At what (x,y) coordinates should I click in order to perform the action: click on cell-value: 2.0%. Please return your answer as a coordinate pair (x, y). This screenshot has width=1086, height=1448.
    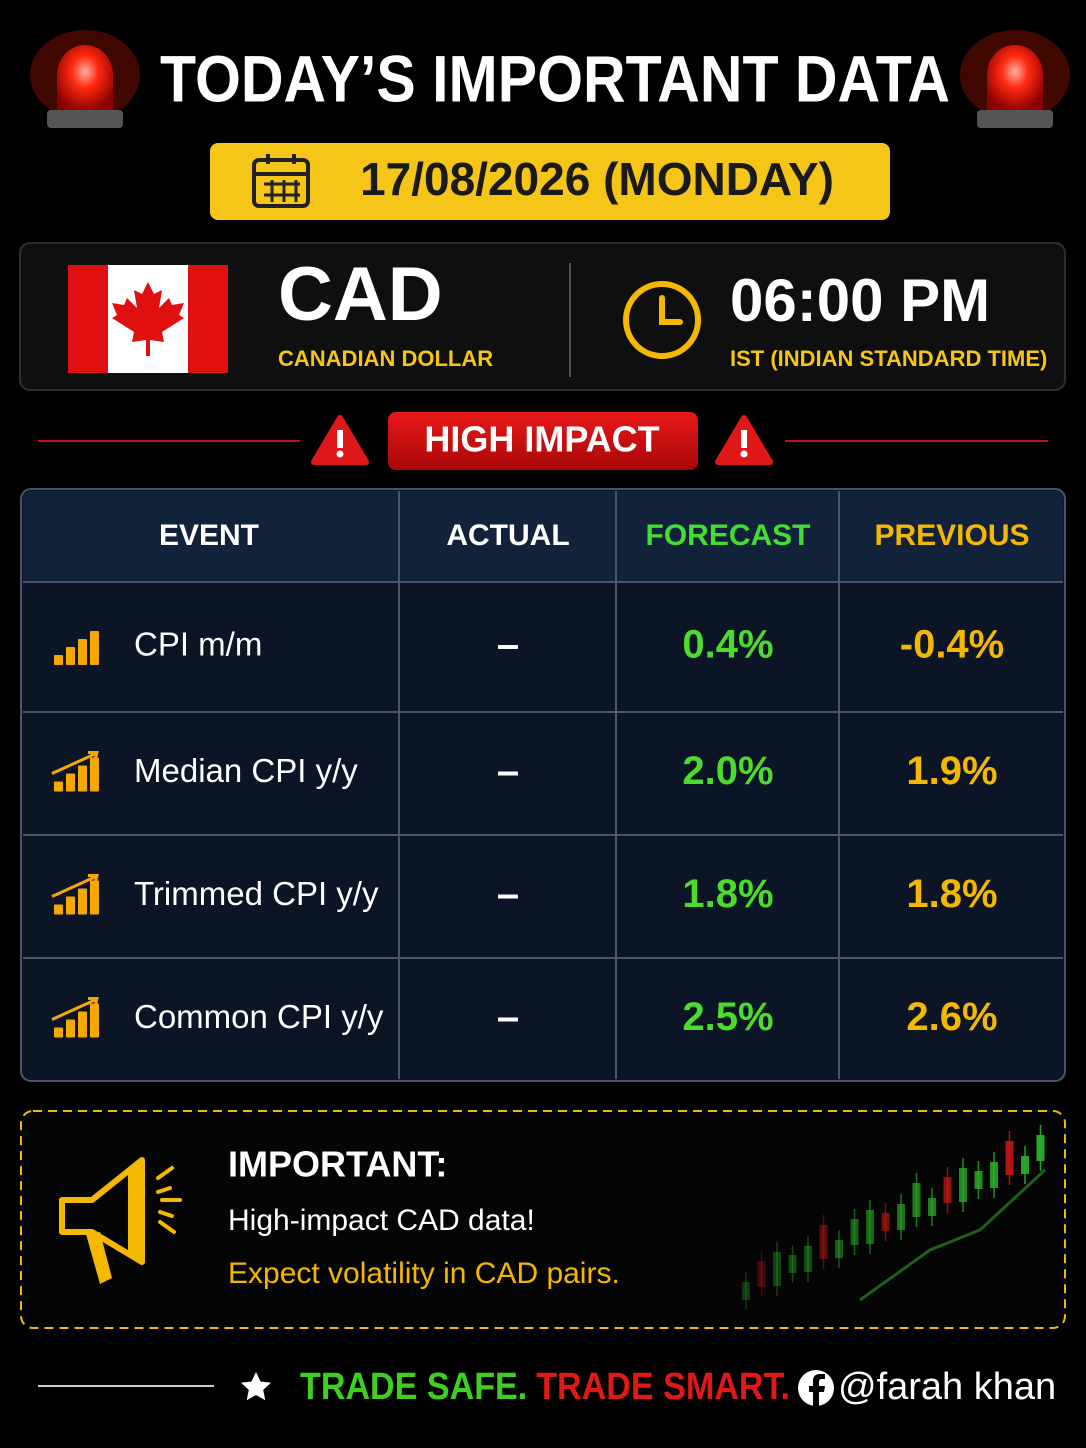
    Looking at the image, I should click on (727, 771).